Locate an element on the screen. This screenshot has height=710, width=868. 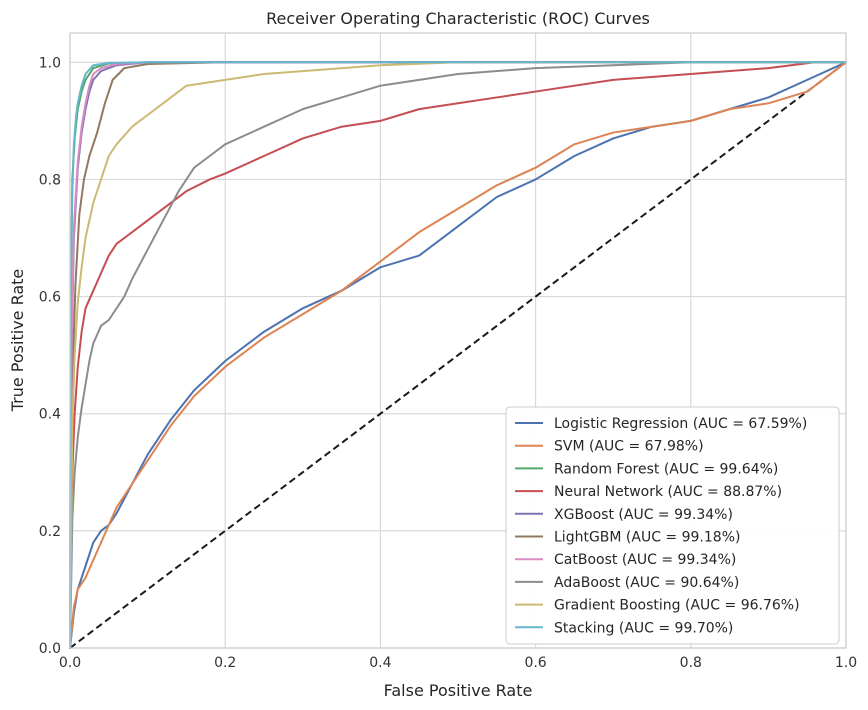
y-axis-title: True Positive Rate is located at coordinates (17, 341).